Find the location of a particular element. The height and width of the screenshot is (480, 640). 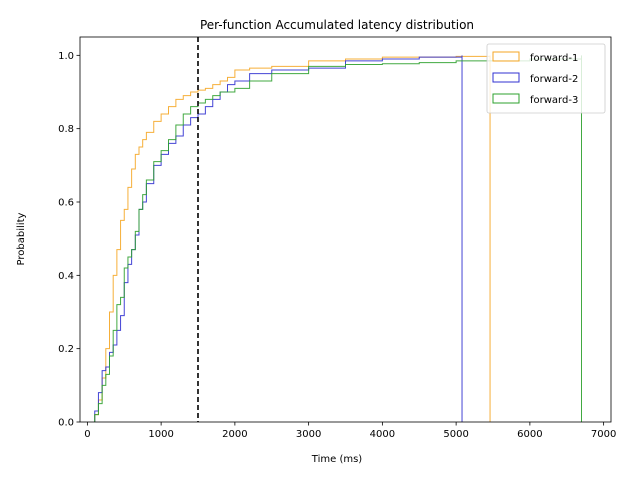

legend: forward-1 forward-2 forward-3 is located at coordinates (546, 78).